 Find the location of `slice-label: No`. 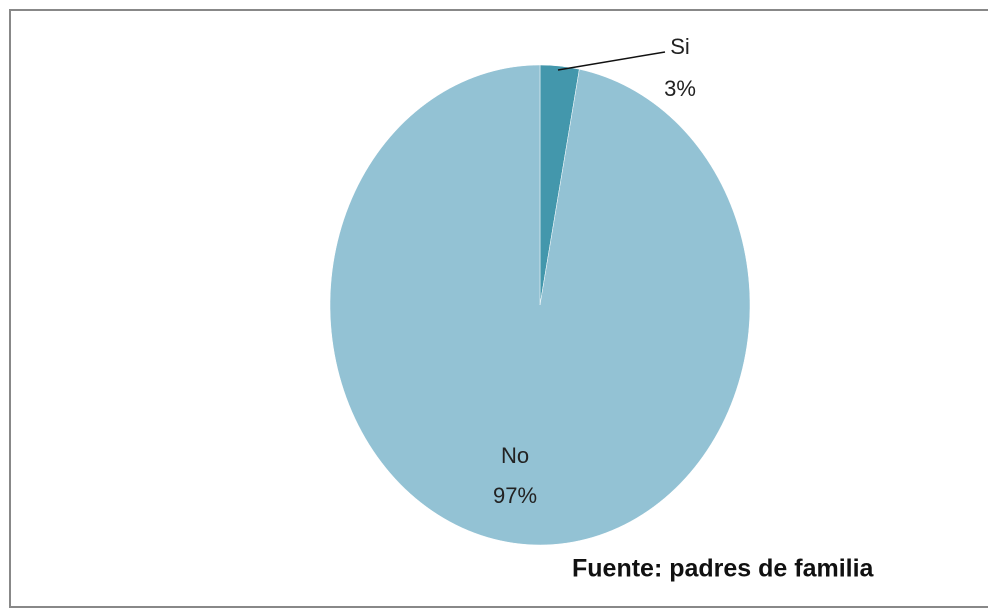

slice-label: No is located at coordinates (515, 455).